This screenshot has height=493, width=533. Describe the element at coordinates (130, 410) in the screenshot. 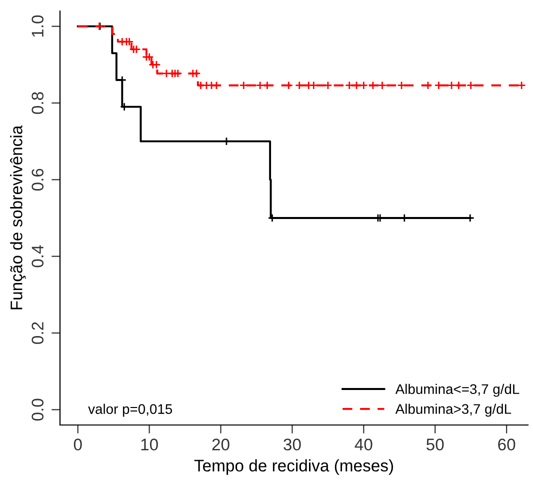

I see `annotation: valor p=0,015` at that location.